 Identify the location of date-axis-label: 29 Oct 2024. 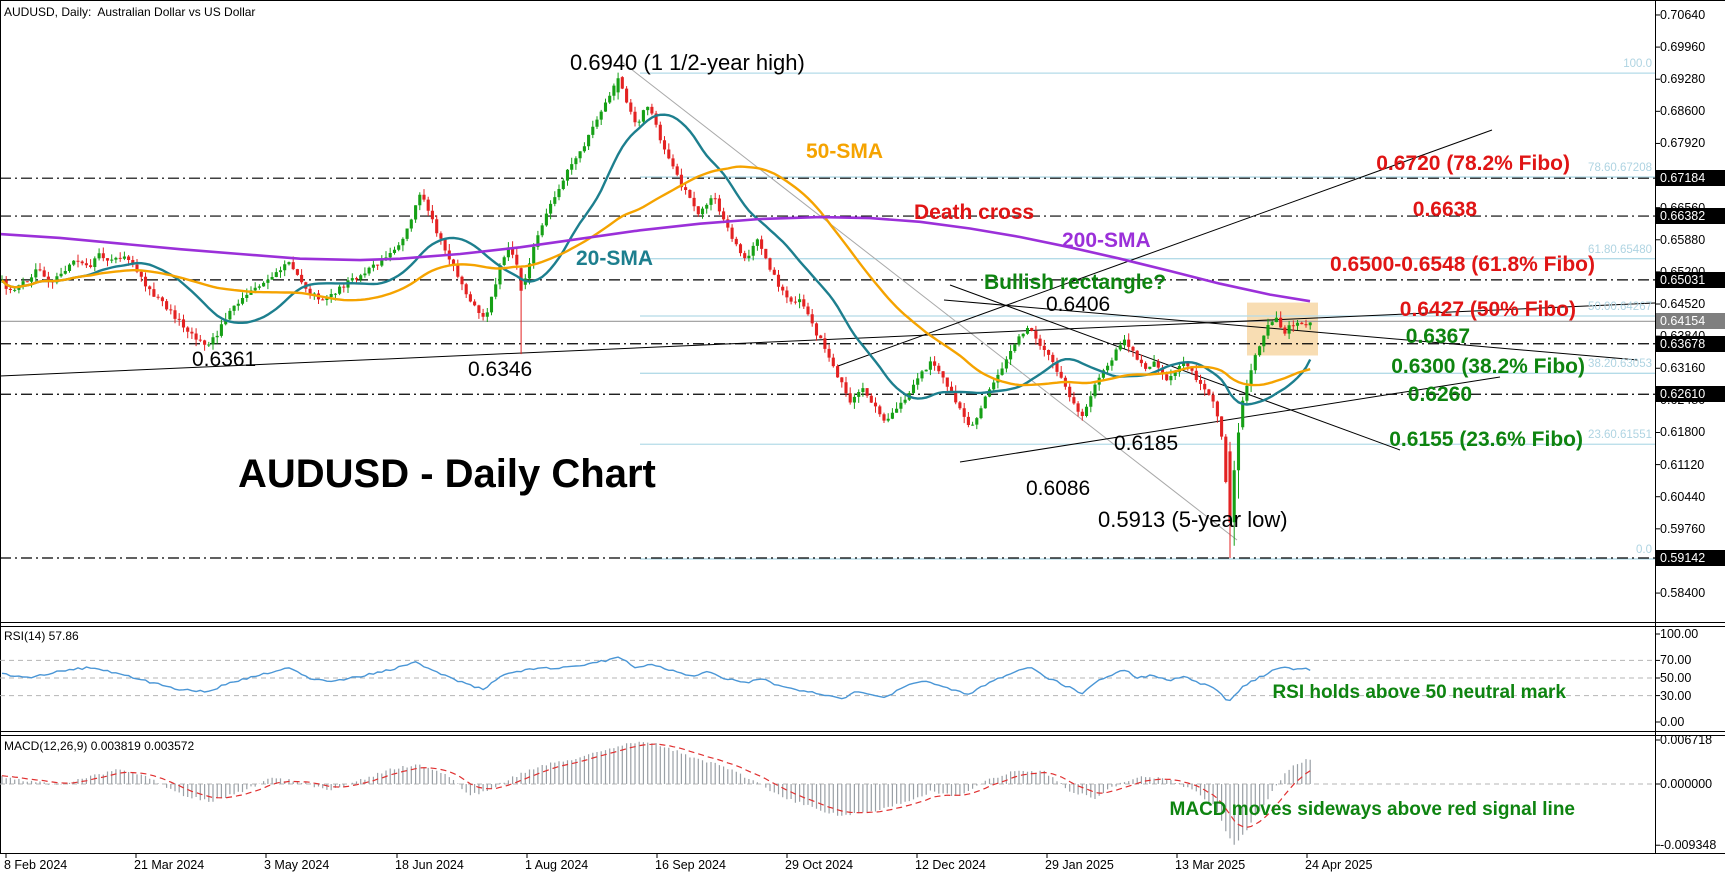
(819, 865).